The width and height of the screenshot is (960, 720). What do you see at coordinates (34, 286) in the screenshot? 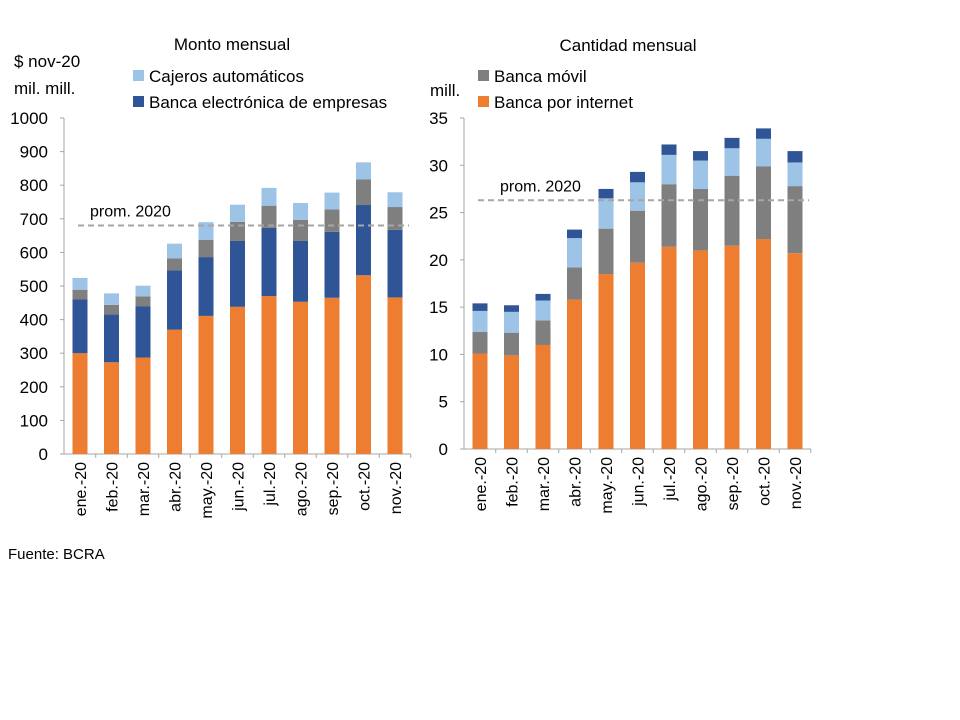
I see `y-tick-label: 500` at bounding box center [34, 286].